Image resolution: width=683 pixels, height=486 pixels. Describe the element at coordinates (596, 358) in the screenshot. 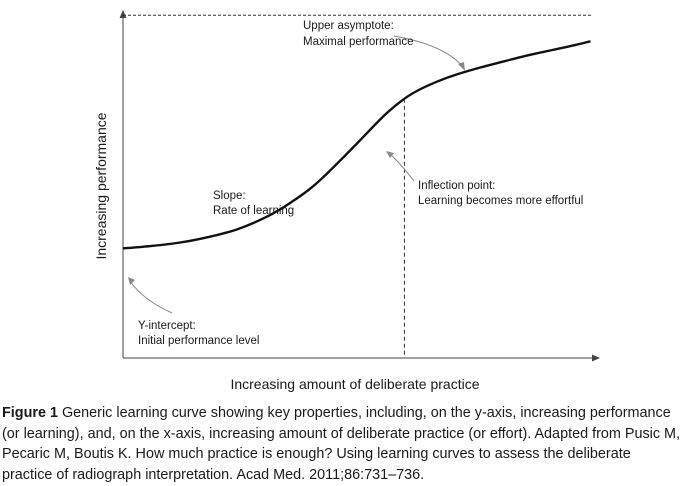

I see `x-axis-arrow` at that location.